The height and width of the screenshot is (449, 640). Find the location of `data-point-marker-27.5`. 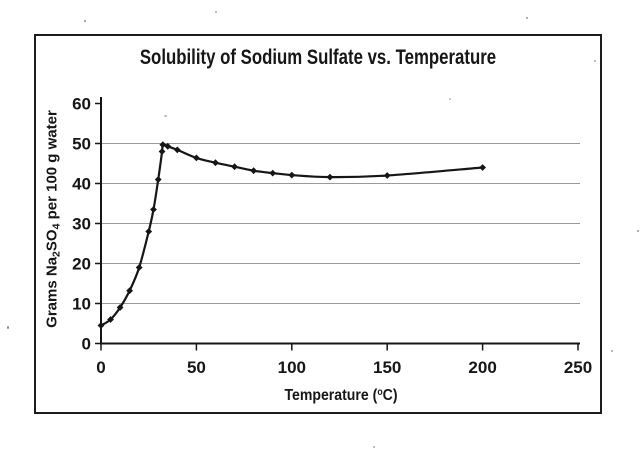

data-point-marker-27.5 is located at coordinates (153, 209).